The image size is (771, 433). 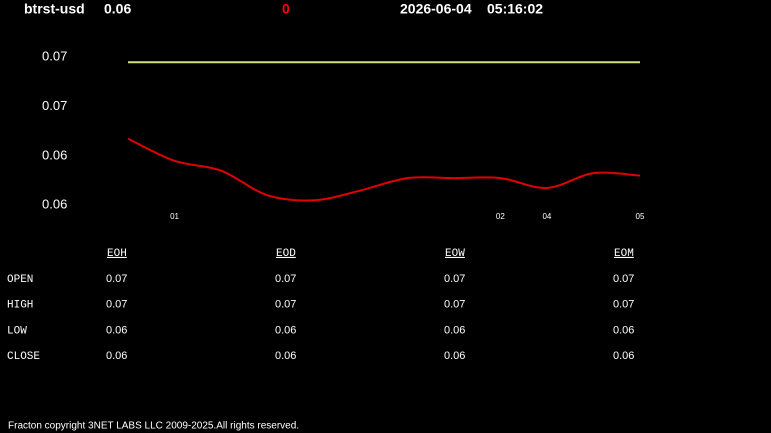 I want to click on column-header: EOW, so click(x=455, y=254).